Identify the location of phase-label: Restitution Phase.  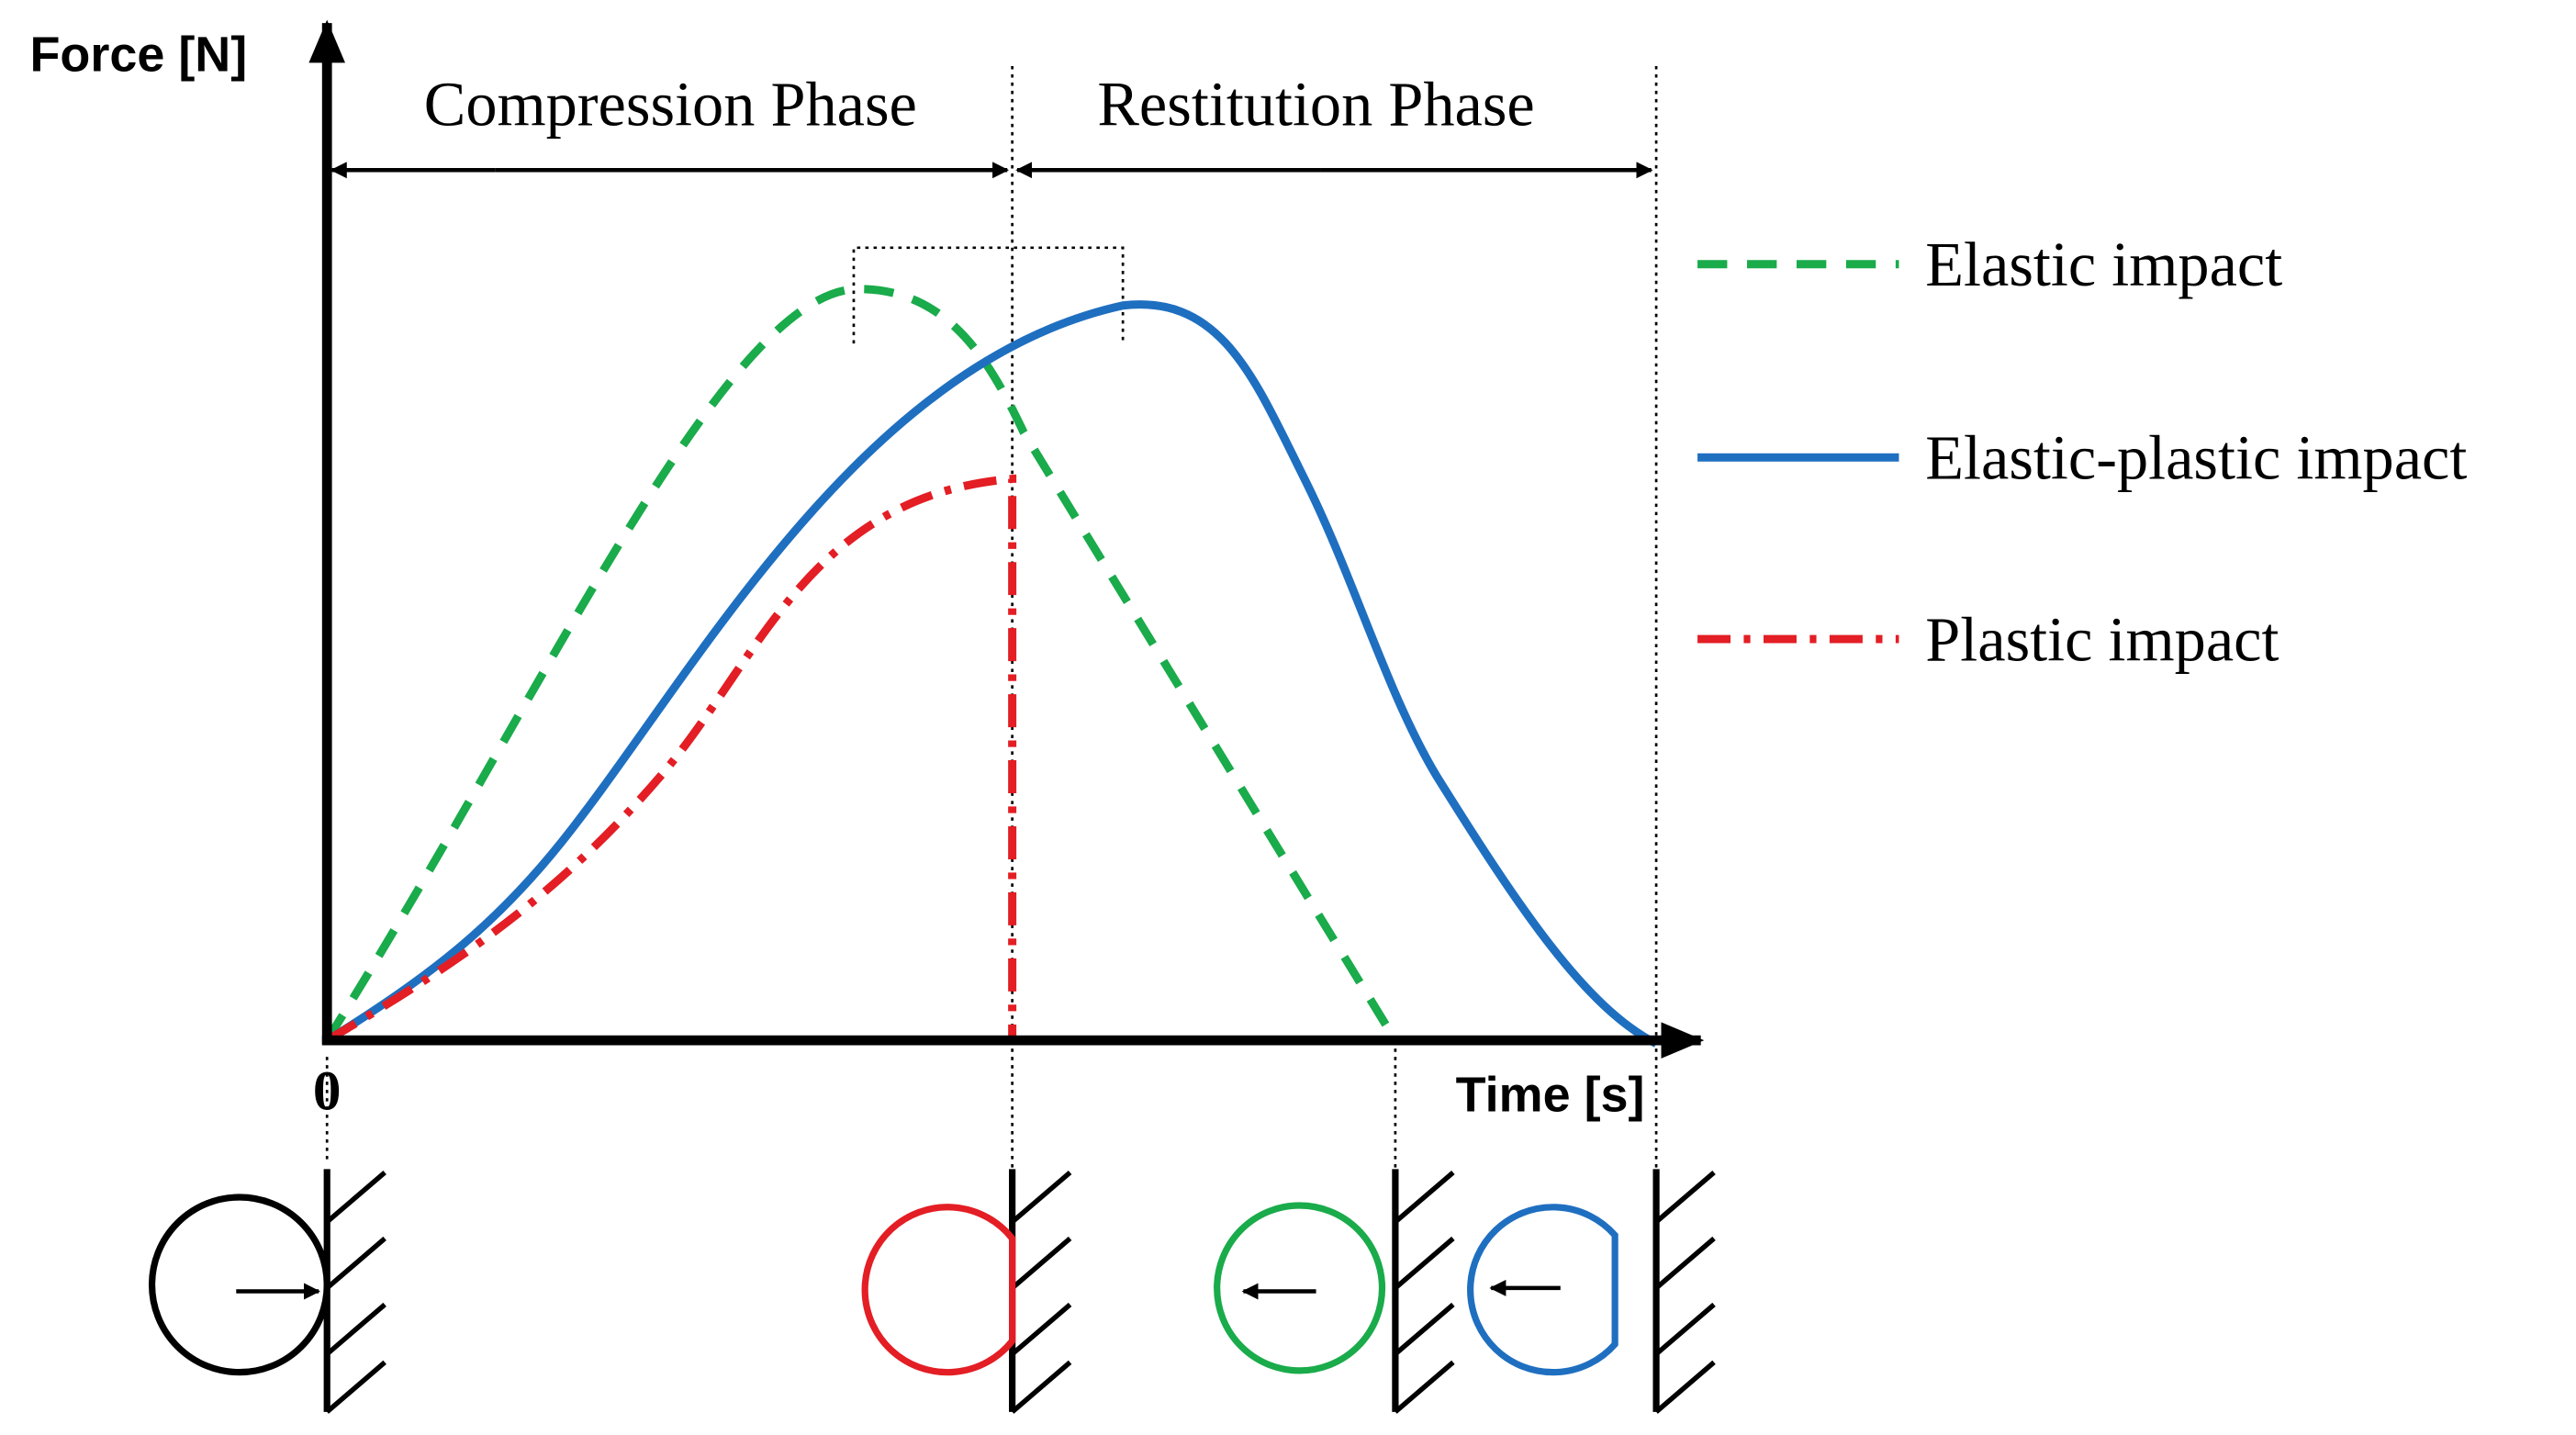
(1315, 105).